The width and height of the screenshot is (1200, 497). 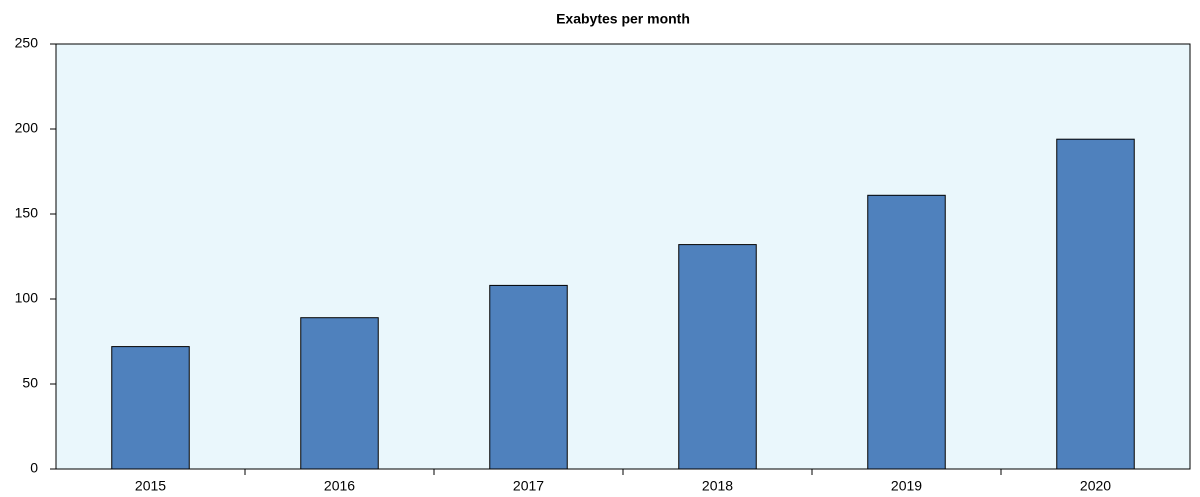 What do you see at coordinates (27, 298) in the screenshot?
I see `y-tick-label: 100` at bounding box center [27, 298].